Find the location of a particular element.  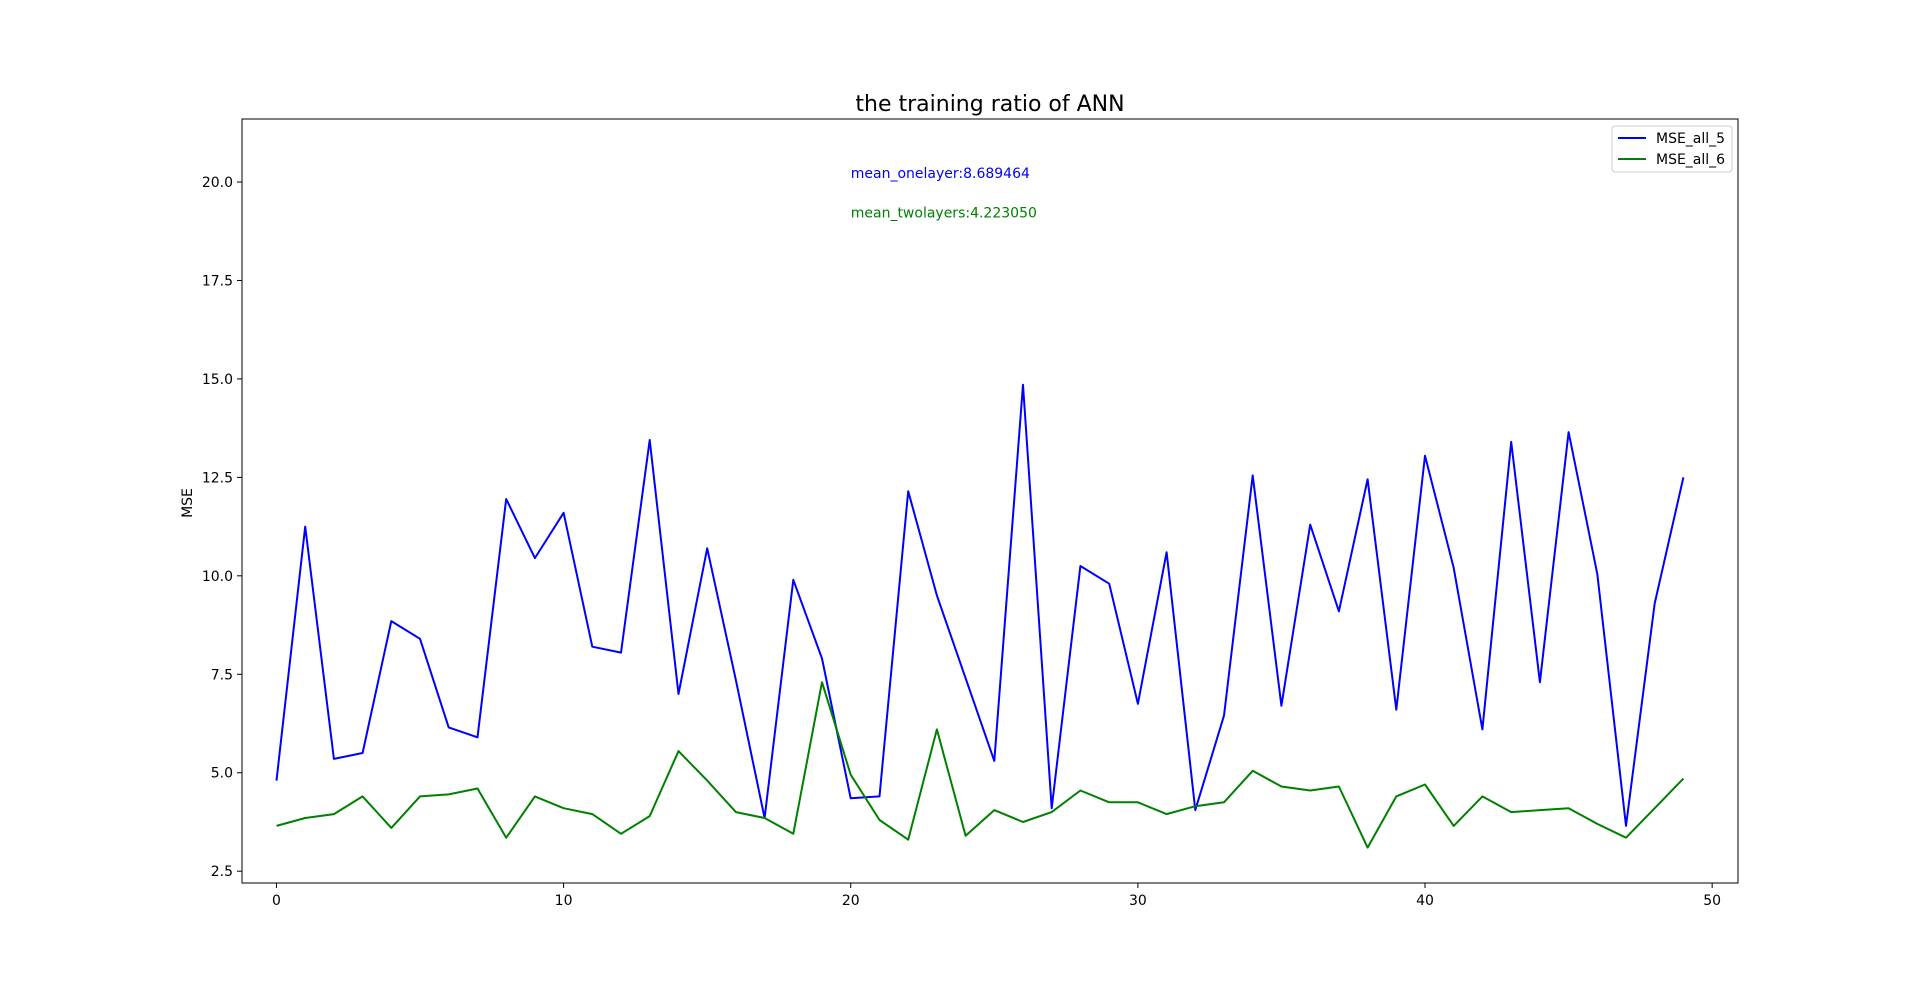

y-tick-label: 5.0 is located at coordinates (222, 774).